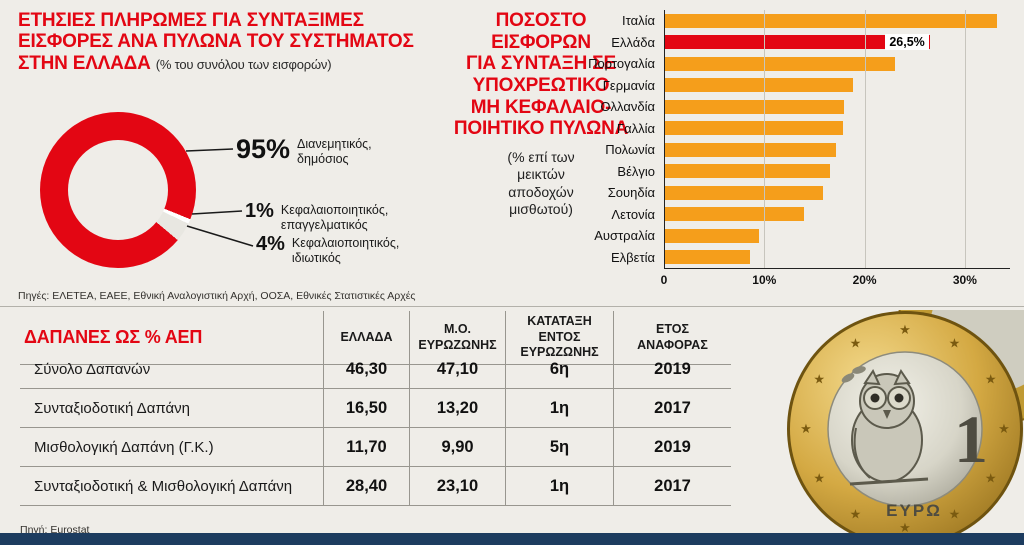 The width and height of the screenshot is (1024, 545). I want to click on x-tick-label: 30%, so click(964, 280).